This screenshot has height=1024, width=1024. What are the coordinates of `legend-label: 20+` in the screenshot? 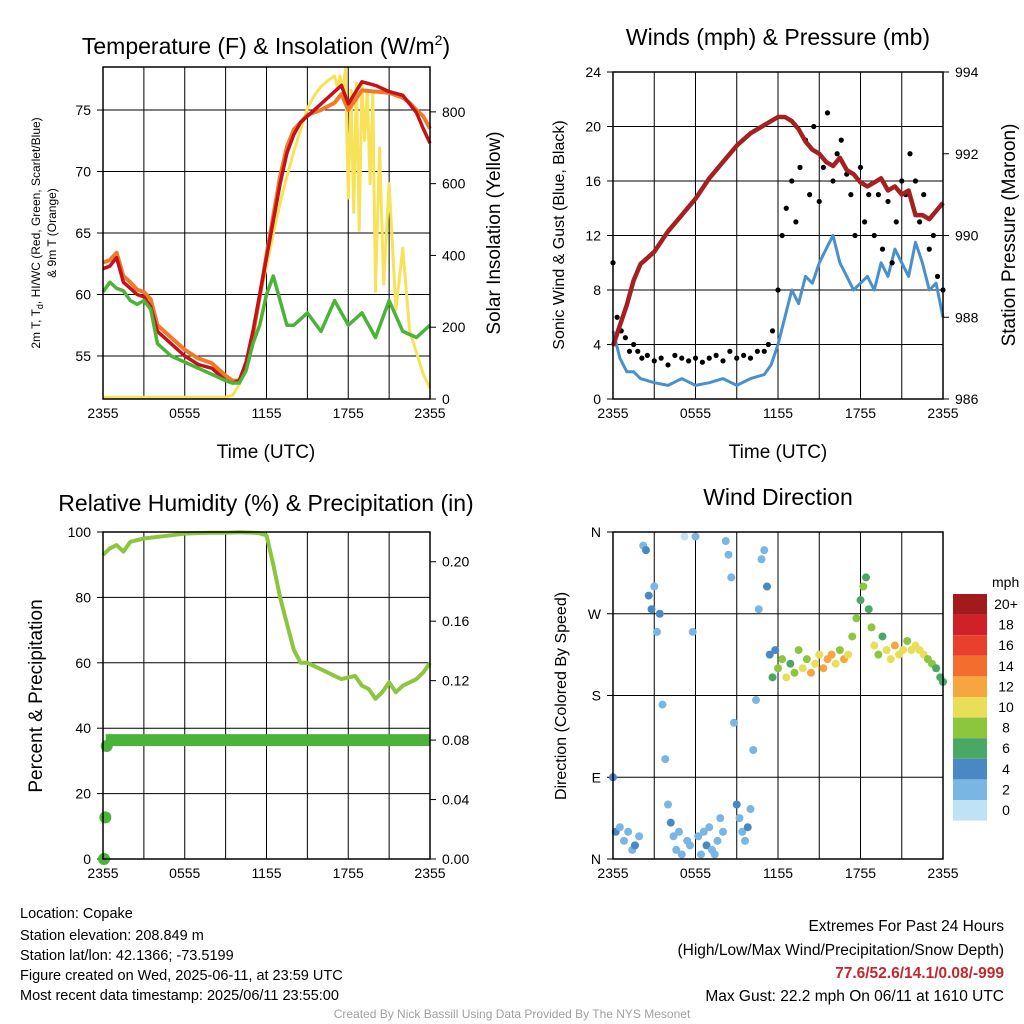 It's located at (1006, 604).